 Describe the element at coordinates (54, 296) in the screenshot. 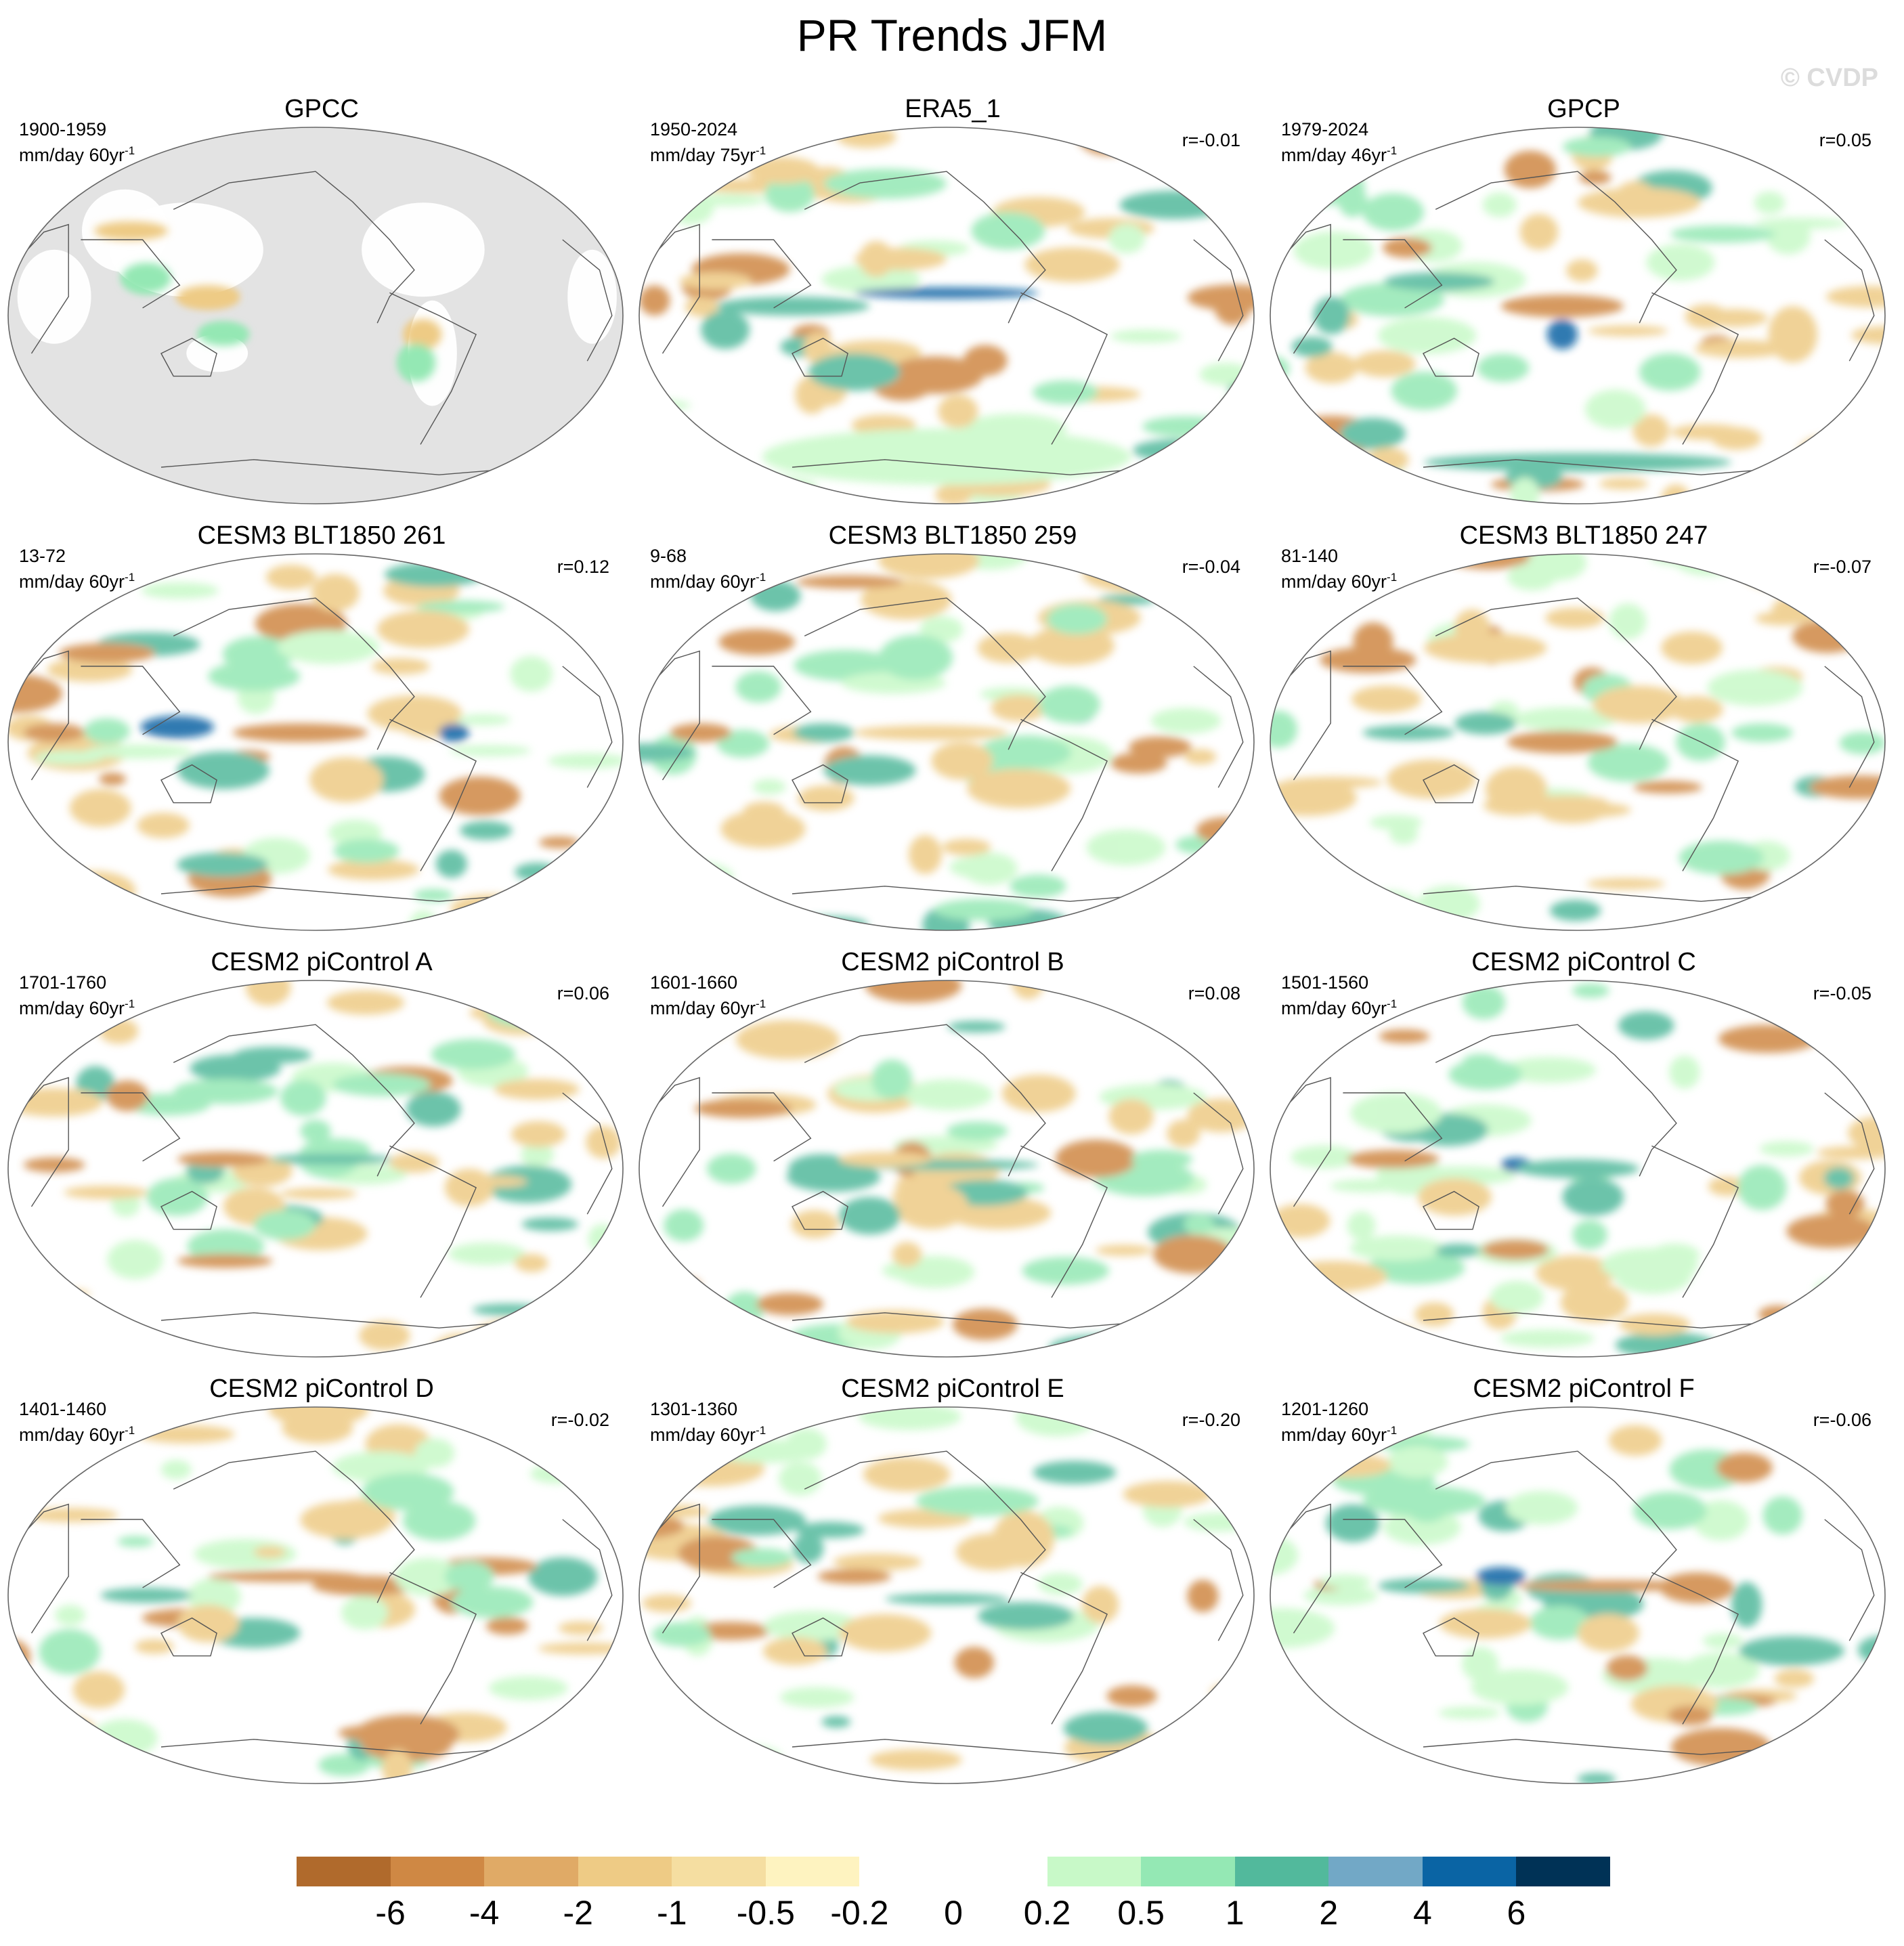

I see `land-region` at that location.